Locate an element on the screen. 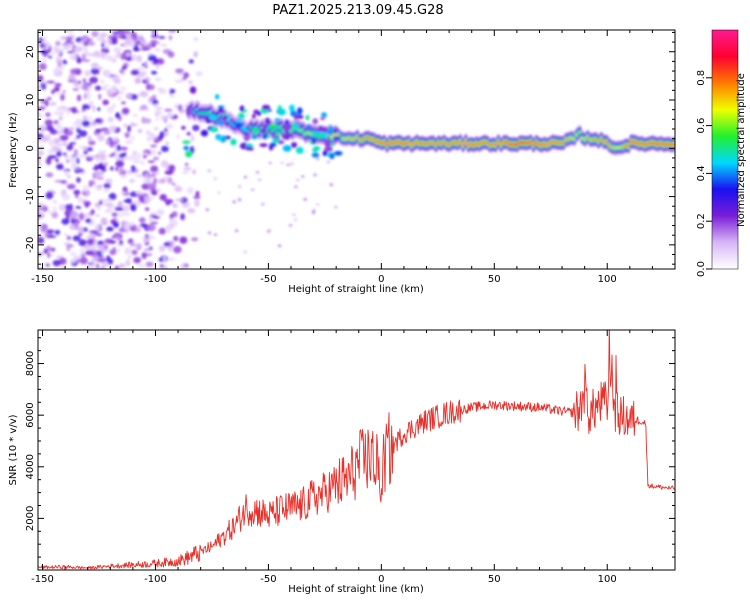 This screenshot has width=750, height=604. spectrogram-x-tick-label: 50 is located at coordinates (494, 279).